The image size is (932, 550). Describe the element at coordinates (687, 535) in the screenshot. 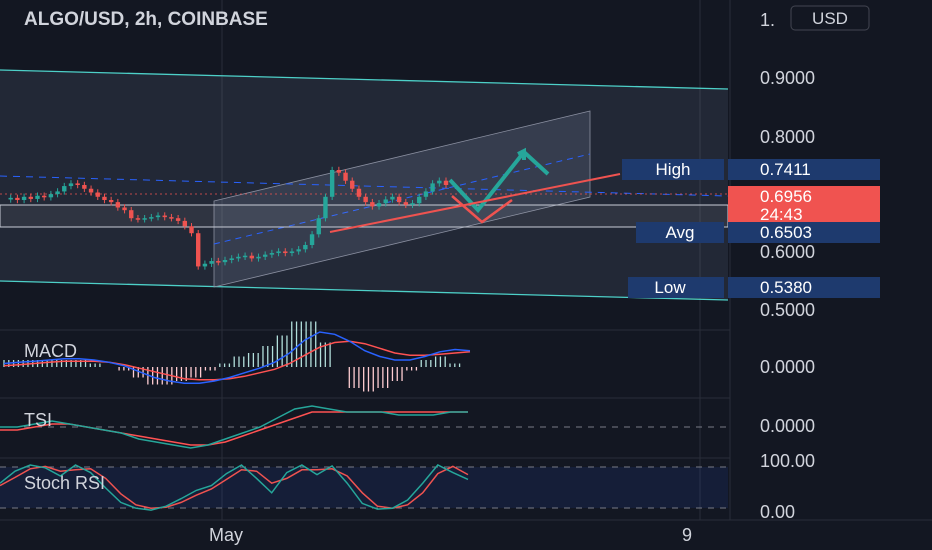

I see `time-label-9: 9` at that location.